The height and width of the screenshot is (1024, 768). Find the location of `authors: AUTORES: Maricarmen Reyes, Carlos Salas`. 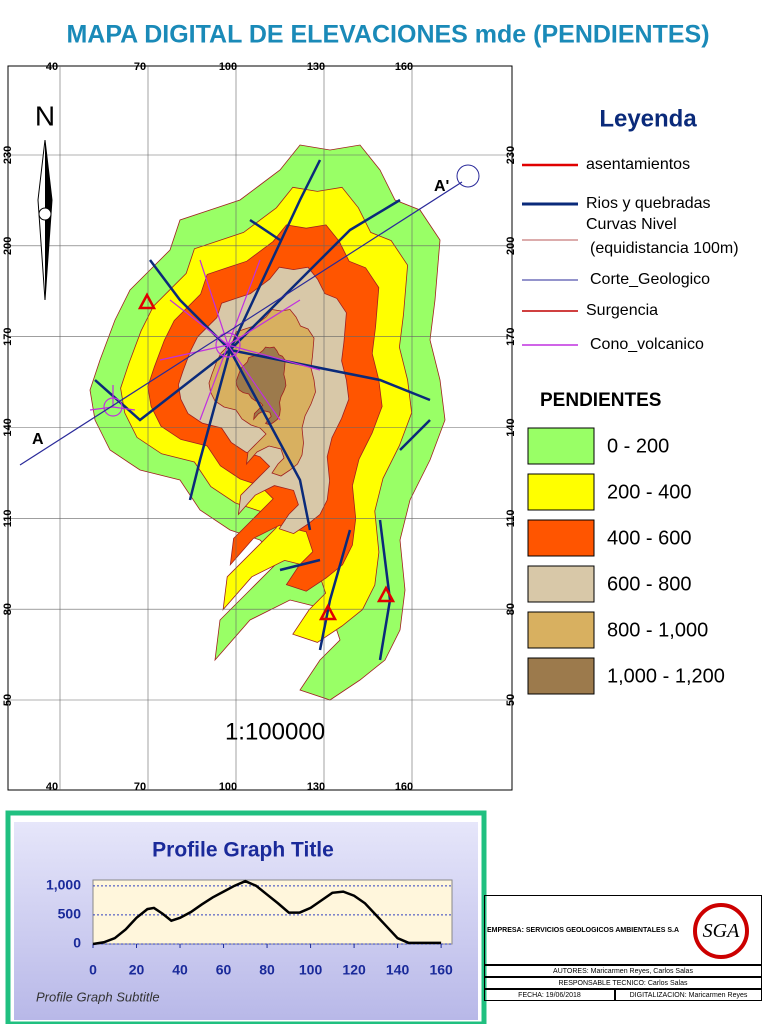

authors: AUTORES: Maricarmen Reyes, Carlos Salas is located at coordinates (623, 971).